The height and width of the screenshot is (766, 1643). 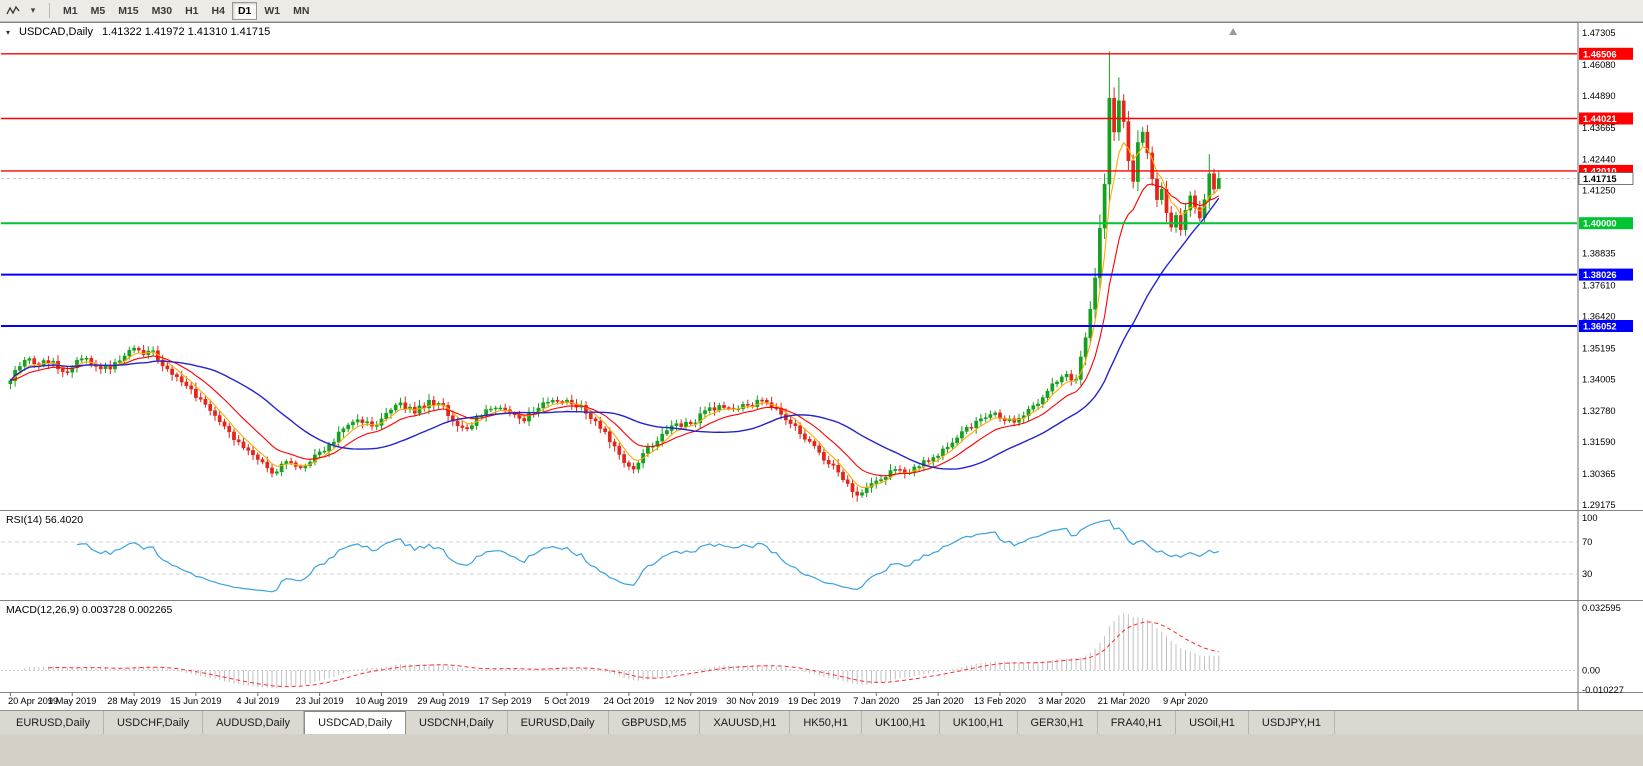 I want to click on timeframe-button-w1: W1, so click(x=272, y=10).